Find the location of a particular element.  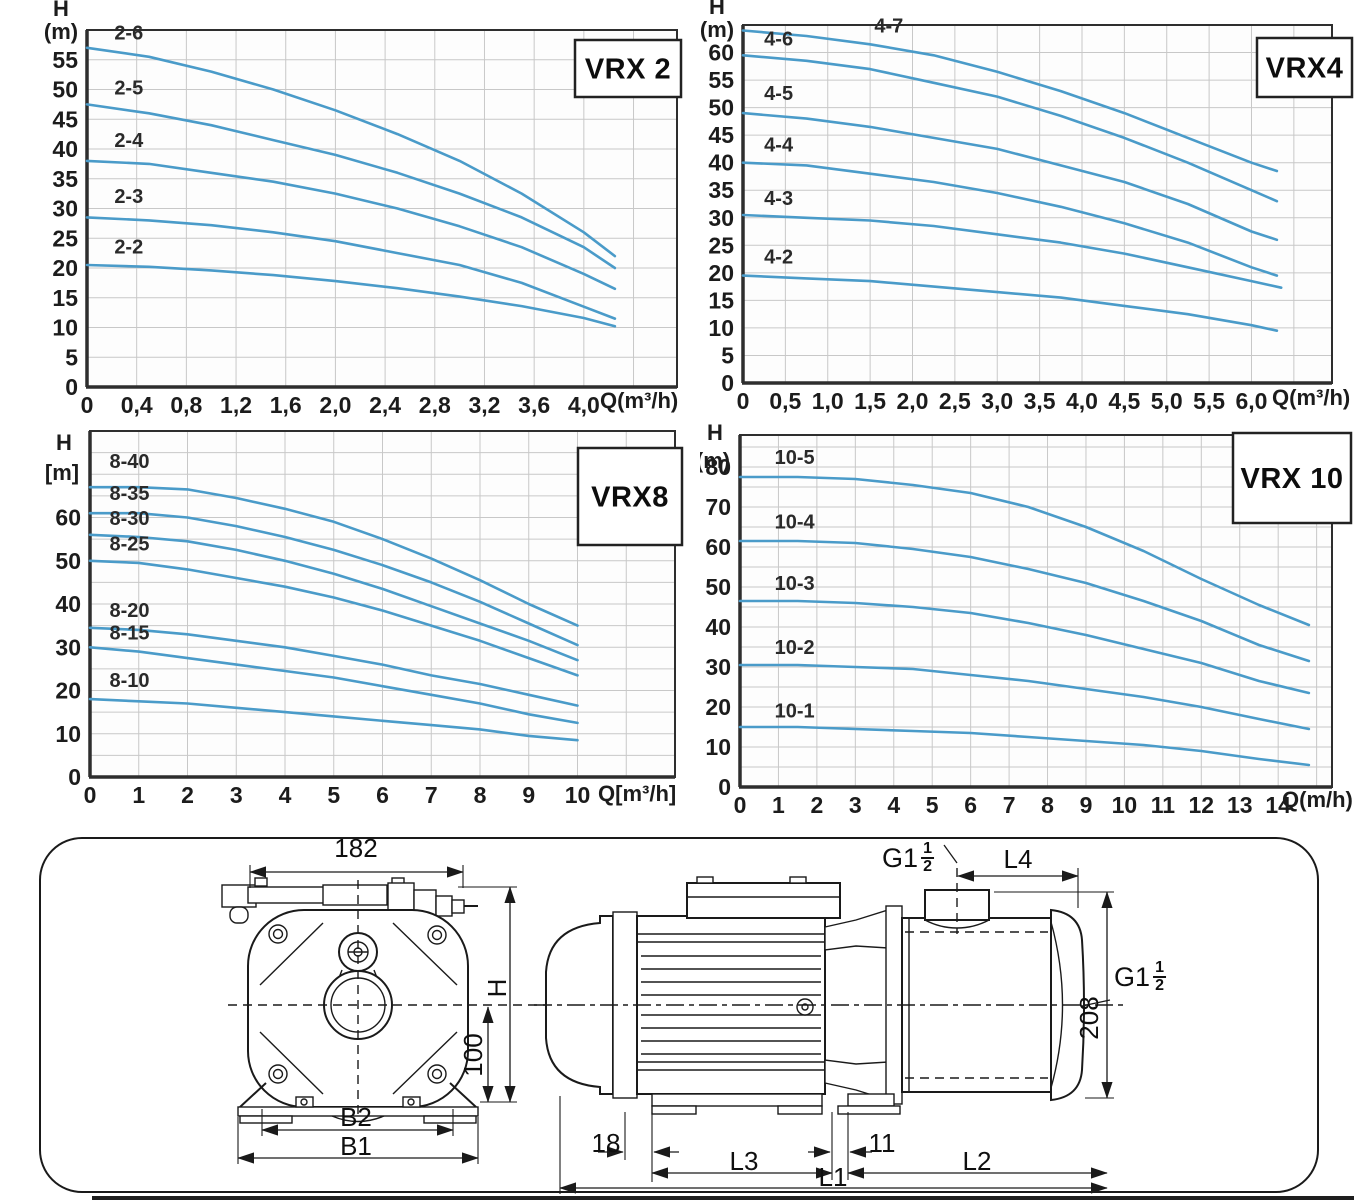

x-tick: 1,5 is located at coordinates (870, 401).